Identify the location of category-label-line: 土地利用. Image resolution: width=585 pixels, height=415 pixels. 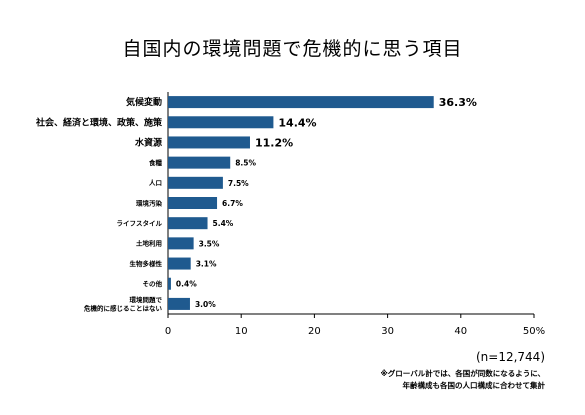
(149, 243).